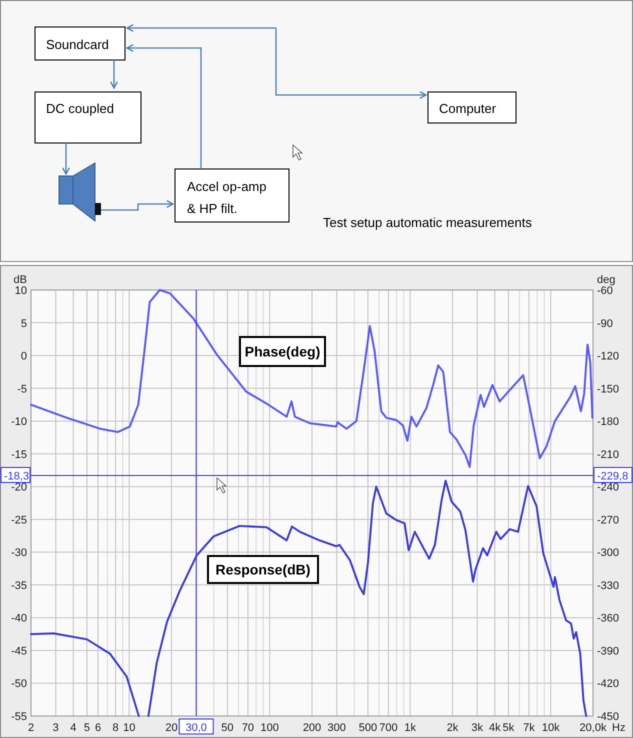 Image resolution: width=633 pixels, height=738 pixels. Describe the element at coordinates (227, 728) in the screenshot. I see `x-tick-label: 50` at that location.